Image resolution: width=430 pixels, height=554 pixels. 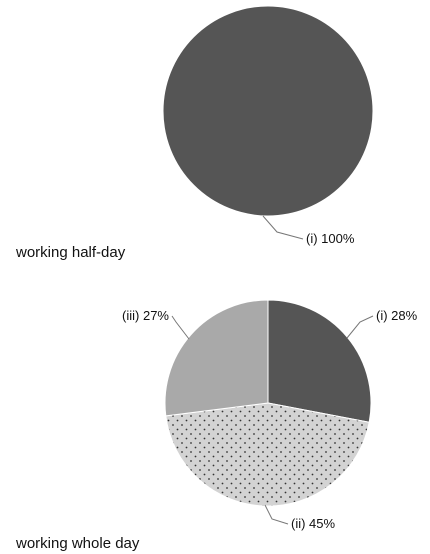 I want to click on slice-data-label: (i) 28%, so click(x=397, y=315).